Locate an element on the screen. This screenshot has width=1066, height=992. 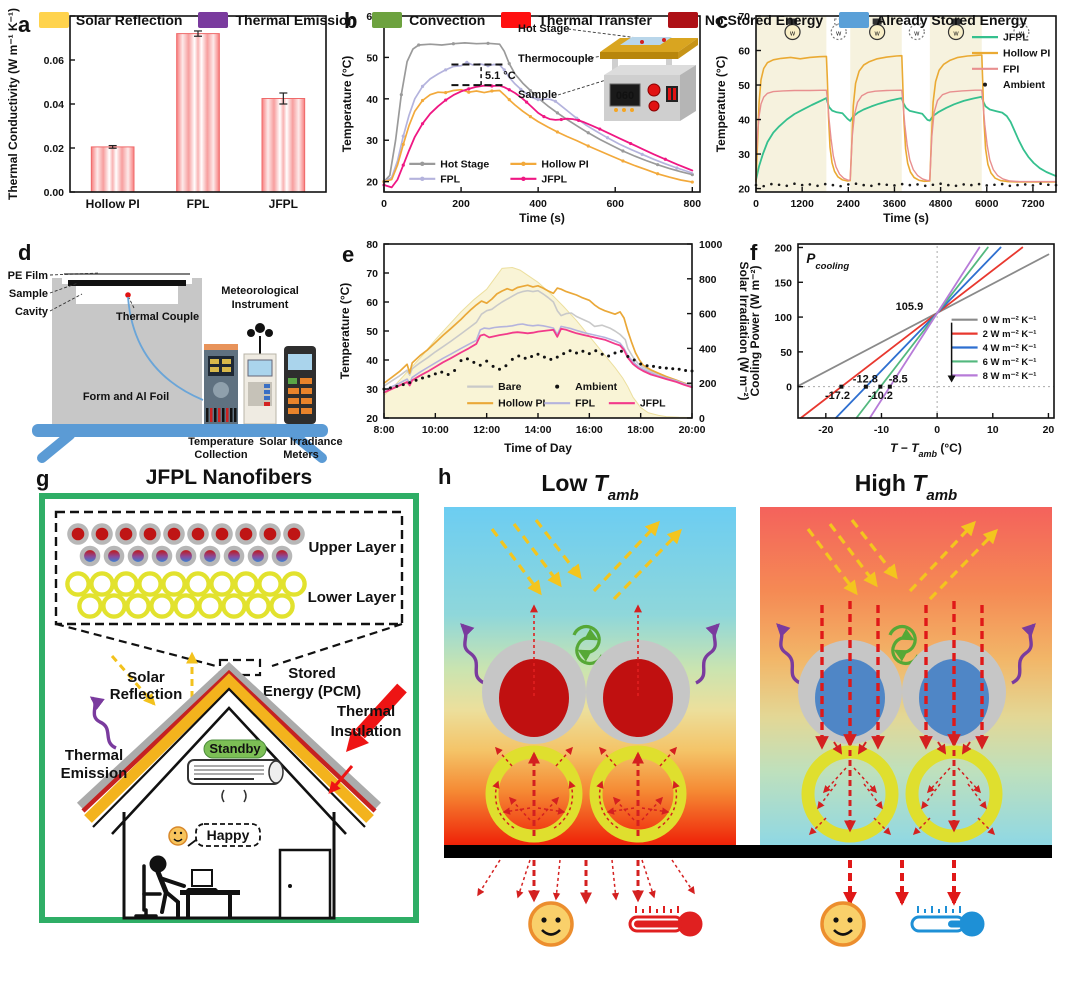
inset-thermocouple-label: Thermocouple is located at coordinates (556, 59).